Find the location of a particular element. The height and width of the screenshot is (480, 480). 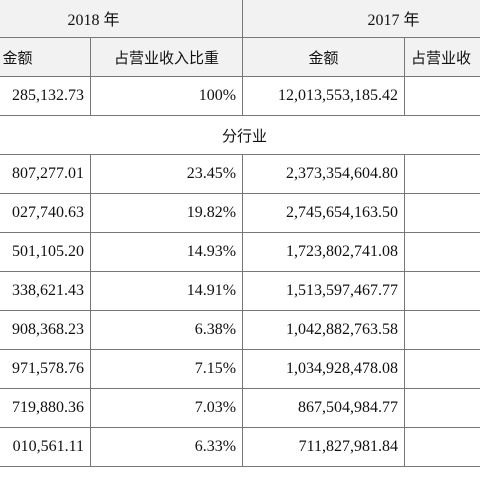

year-header-row: 2018 年 2017 年 is located at coordinates (240, 19).